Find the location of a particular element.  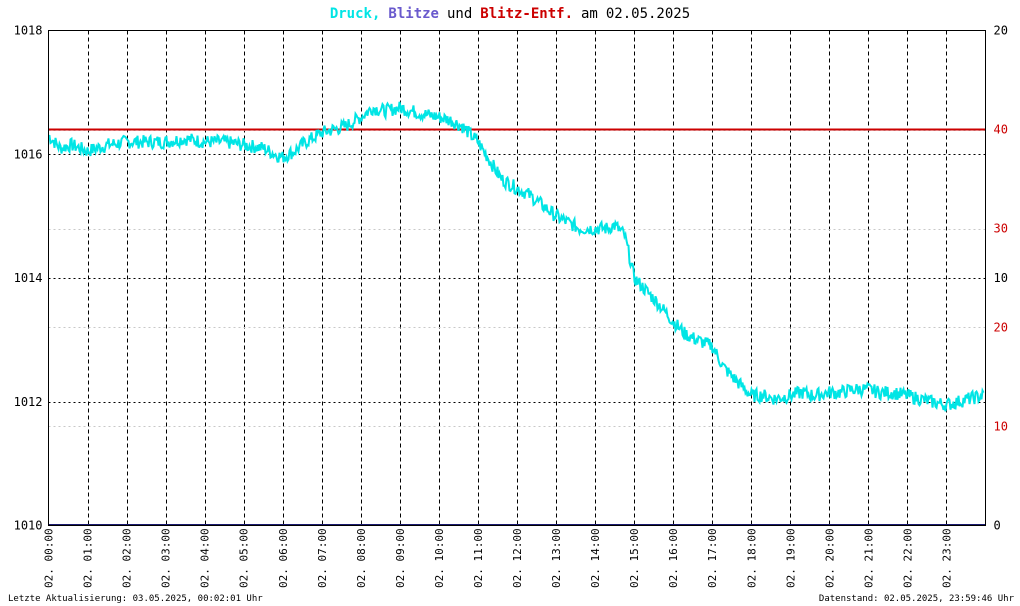

left-axis: 1010 1012 1014 1016 1018 is located at coordinates (28, 278).